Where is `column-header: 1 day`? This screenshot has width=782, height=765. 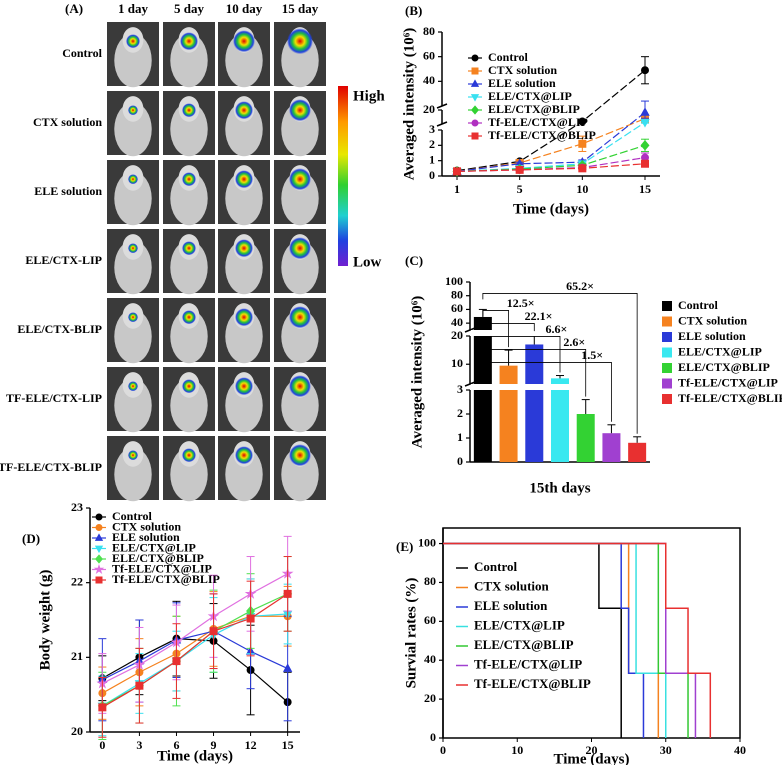
column-header: 1 day is located at coordinates (133, 8).